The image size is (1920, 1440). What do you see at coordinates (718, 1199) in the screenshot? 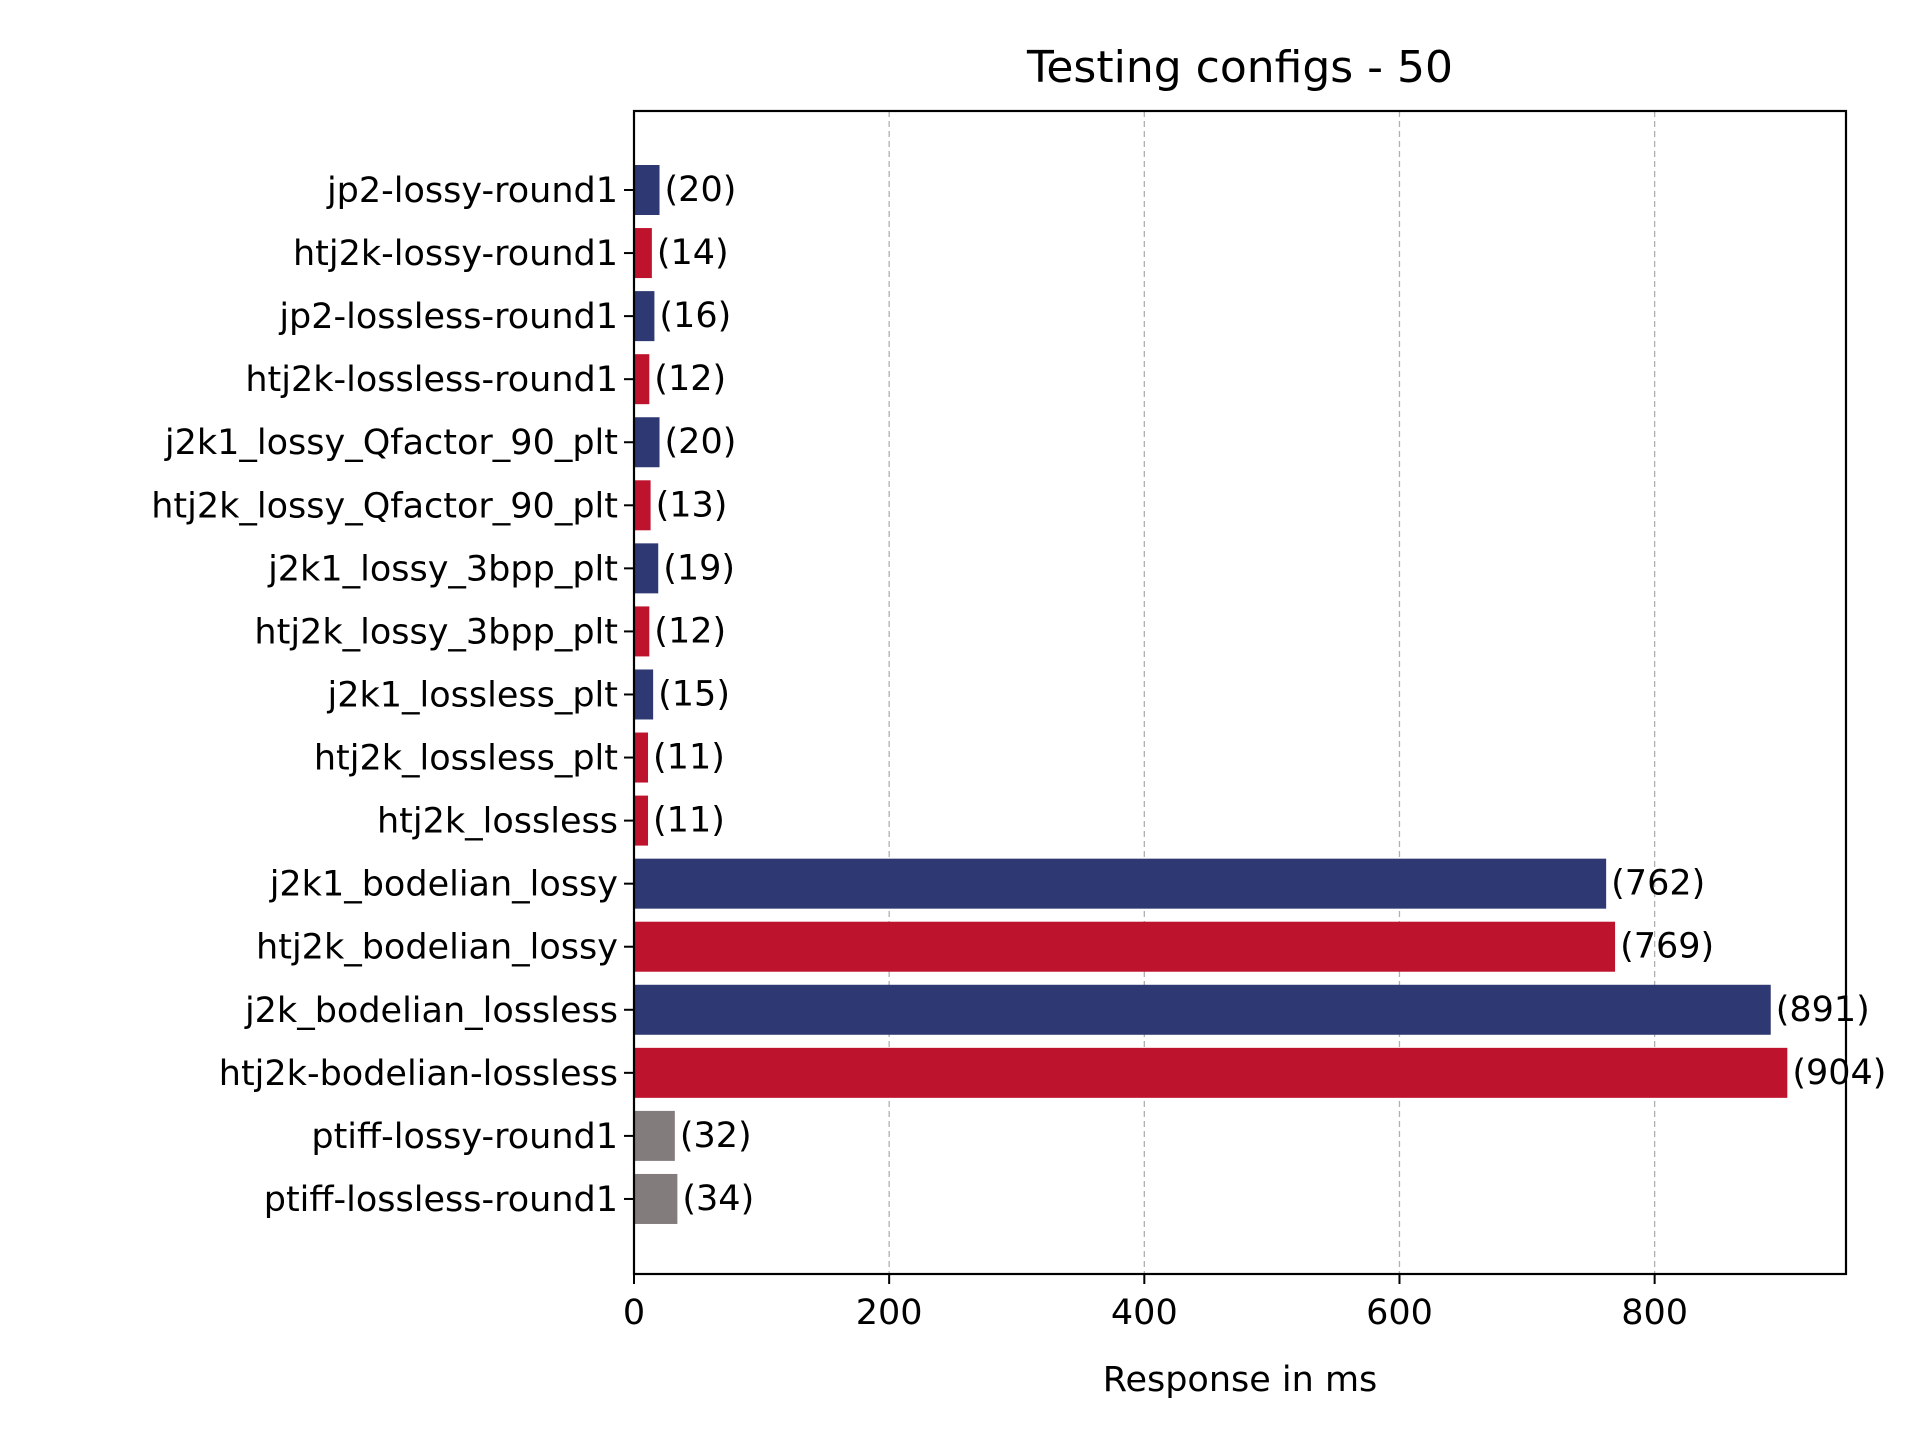
I see `bar-value-label: (34)` at bounding box center [718, 1199].